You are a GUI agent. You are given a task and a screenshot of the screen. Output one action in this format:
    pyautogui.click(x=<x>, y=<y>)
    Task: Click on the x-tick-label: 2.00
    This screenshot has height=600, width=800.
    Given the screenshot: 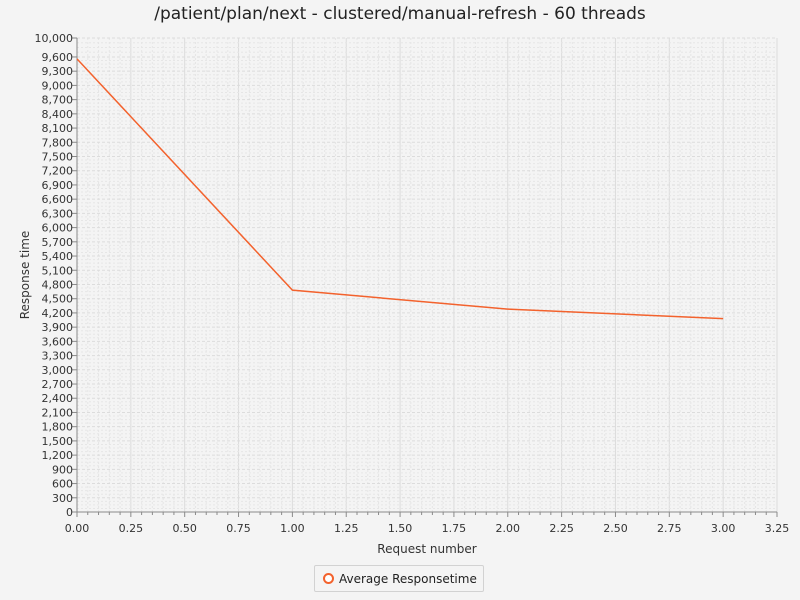 What is the action you would take?
    pyautogui.click(x=508, y=528)
    